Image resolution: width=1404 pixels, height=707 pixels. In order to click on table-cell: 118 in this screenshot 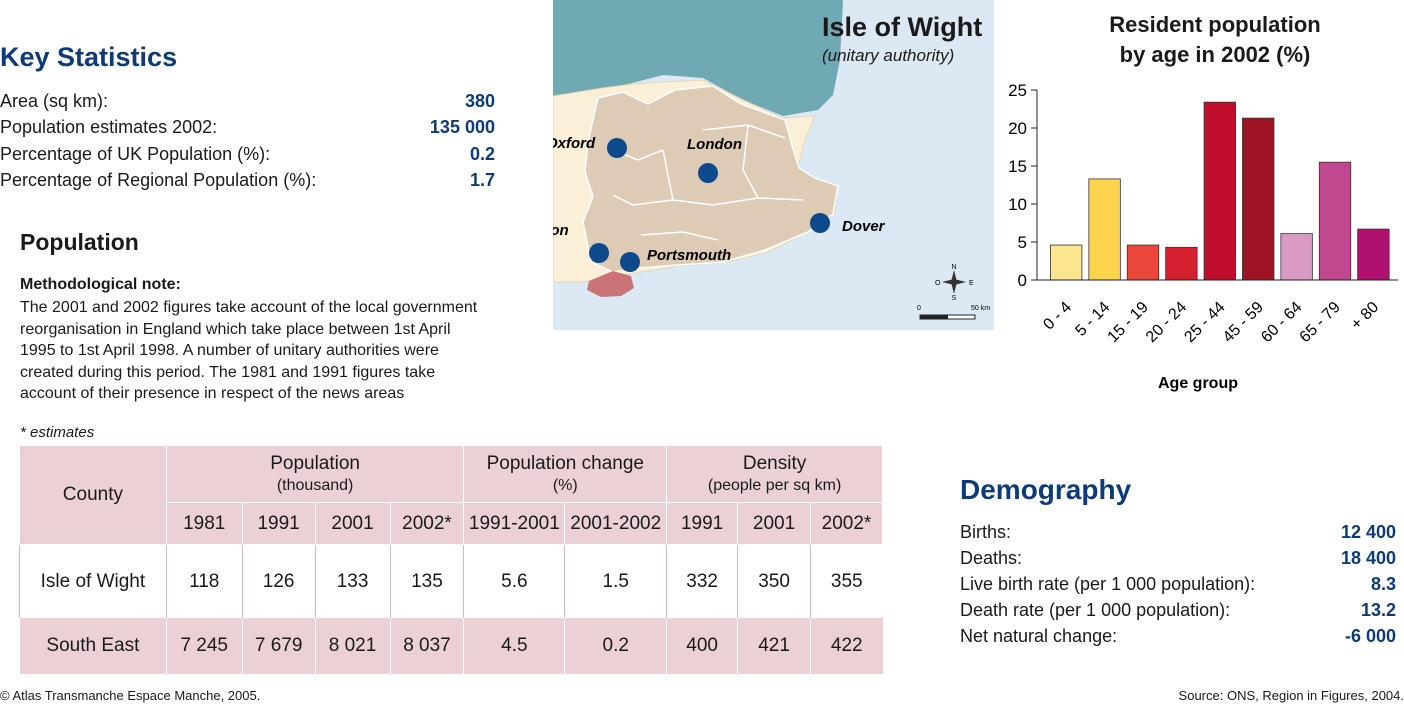, I will do `click(204, 581)`.